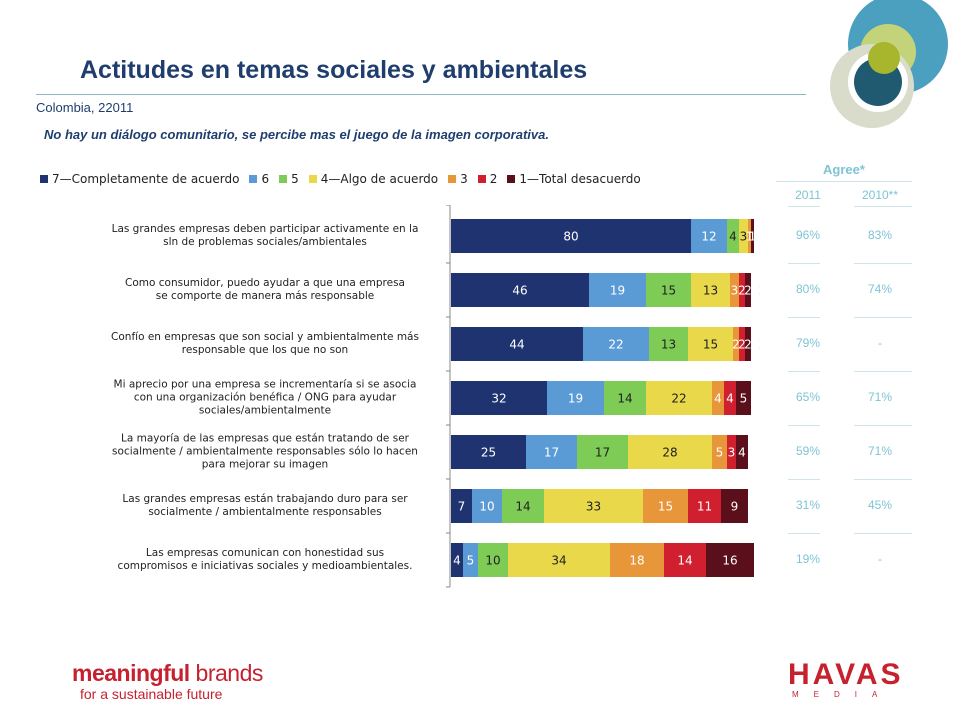  Describe the element at coordinates (708, 237) in the screenshot. I see `bar-value-label: 12` at that location.